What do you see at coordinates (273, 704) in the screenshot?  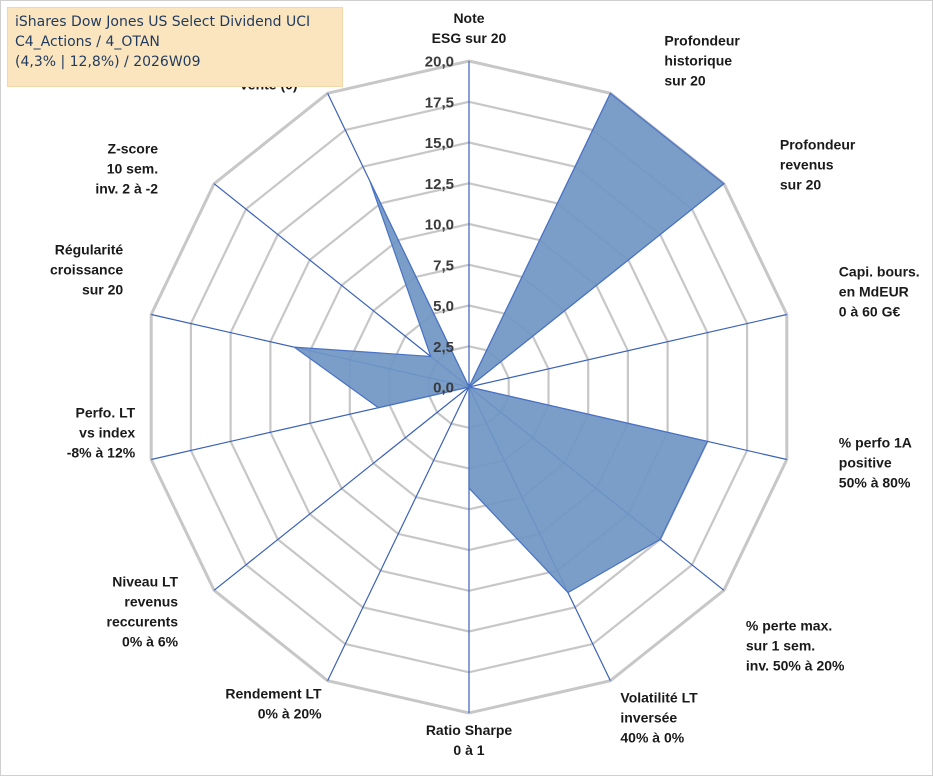 I see `axis-label-group: Rendement LT 0% à 20%` at bounding box center [273, 704].